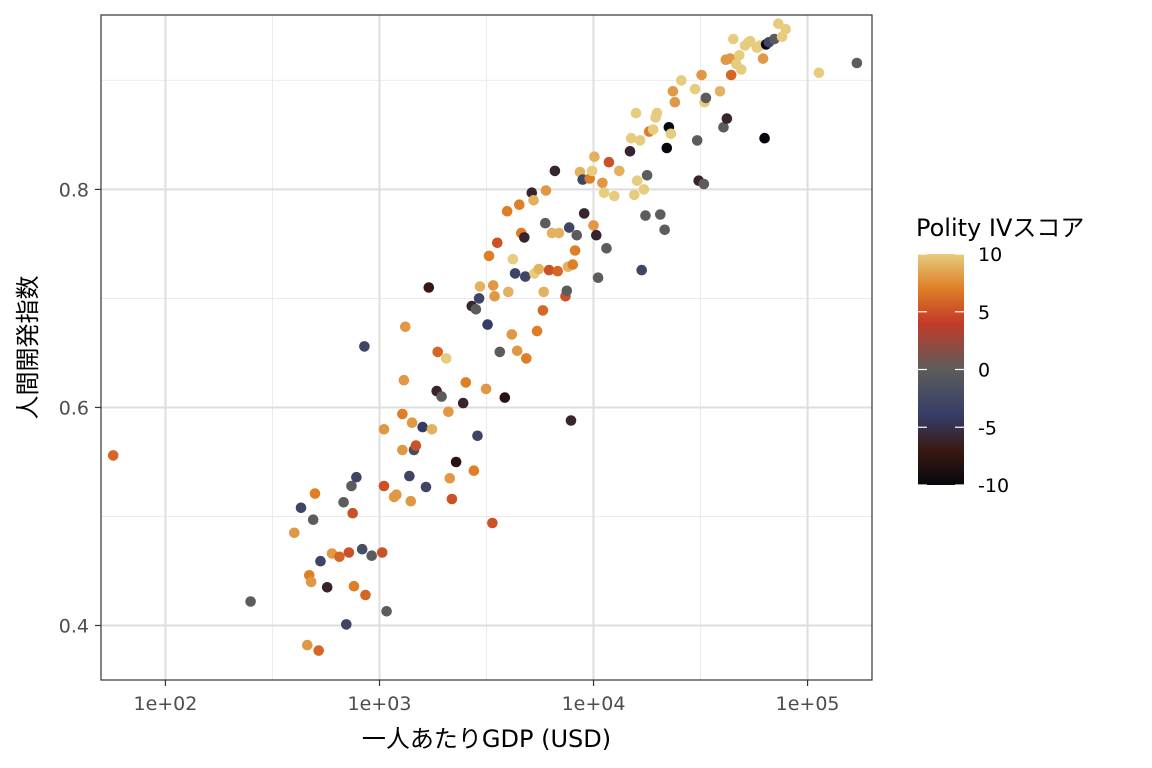 This screenshot has width=1152, height=768. Describe the element at coordinates (984, 371) in the screenshot. I see `legend-label: 0` at that location.